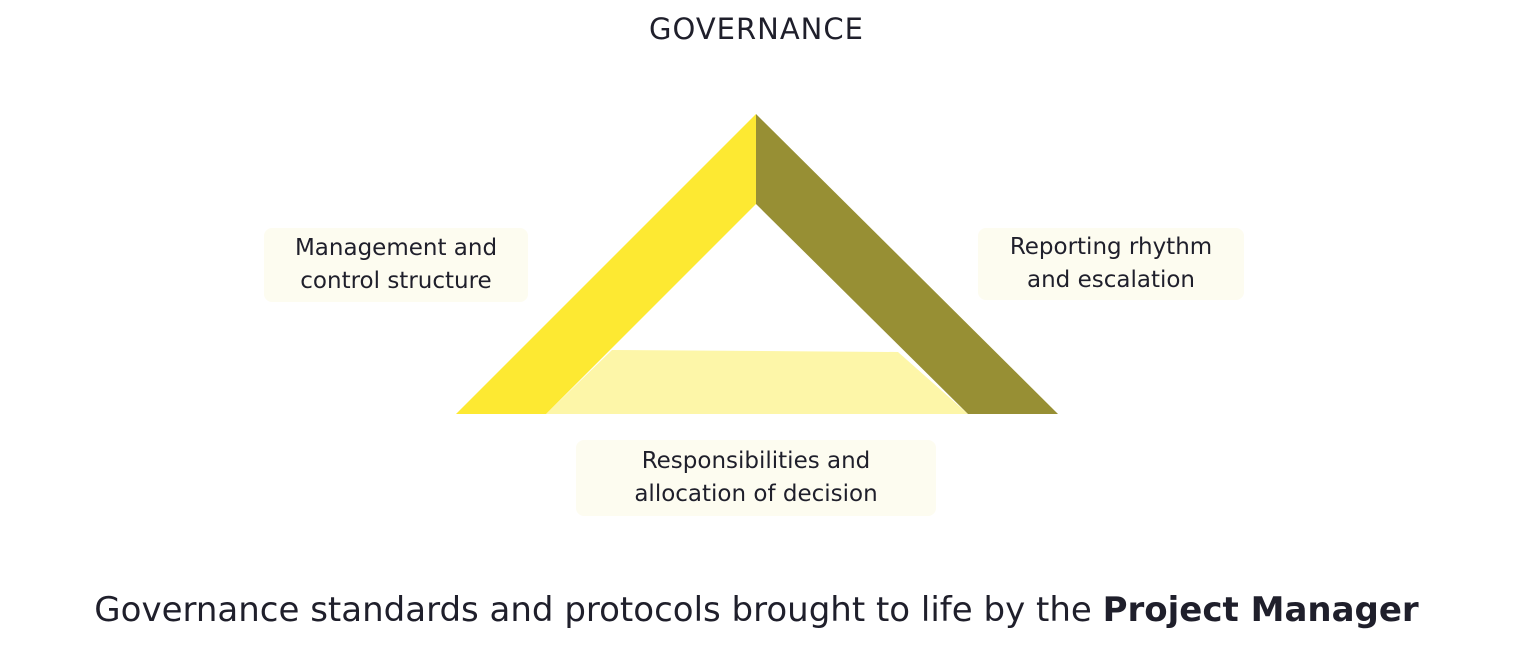 The image size is (1513, 660). Describe the element at coordinates (396, 248) in the screenshot. I see `label-line: Management and` at that location.